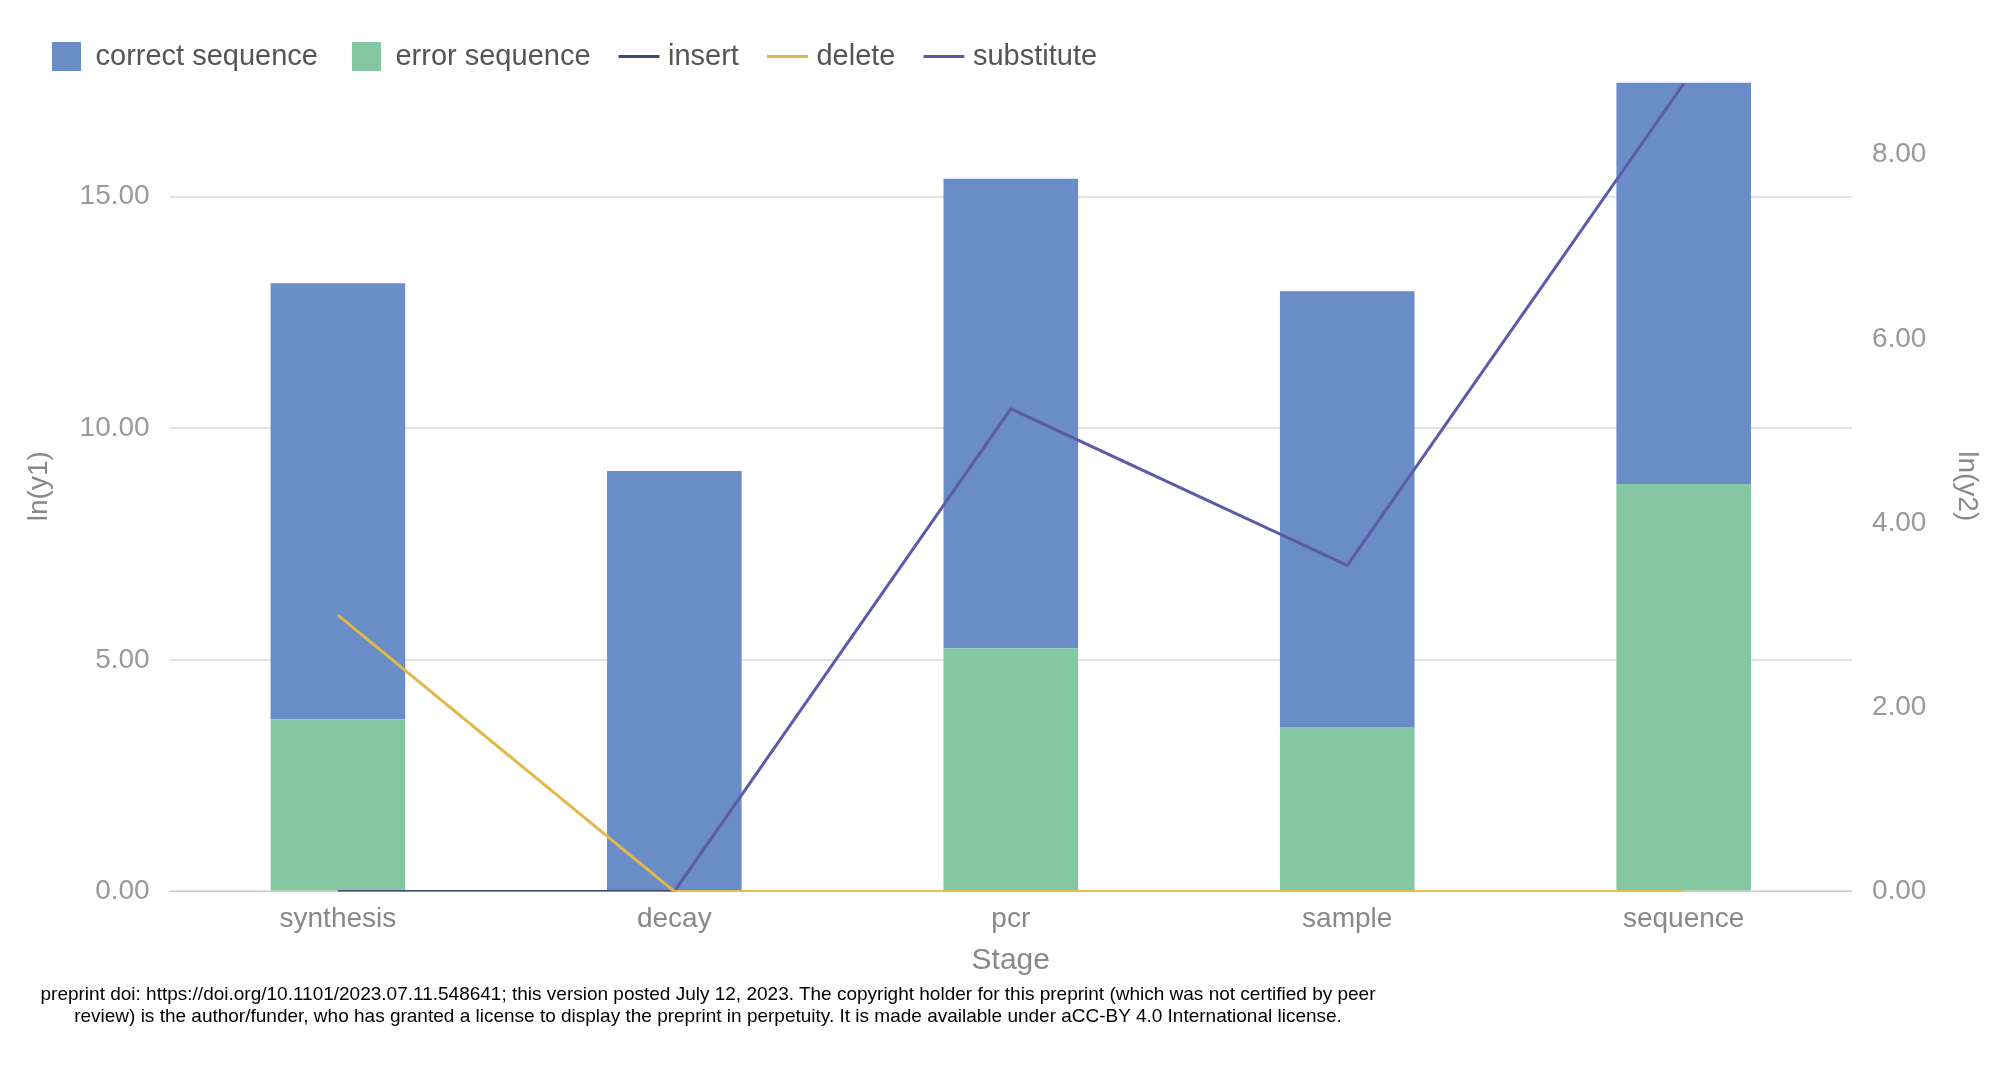 Image resolution: width=2014 pixels, height=1068 pixels. What do you see at coordinates (493, 54) in the screenshot?
I see `legend-label: error sequence` at bounding box center [493, 54].